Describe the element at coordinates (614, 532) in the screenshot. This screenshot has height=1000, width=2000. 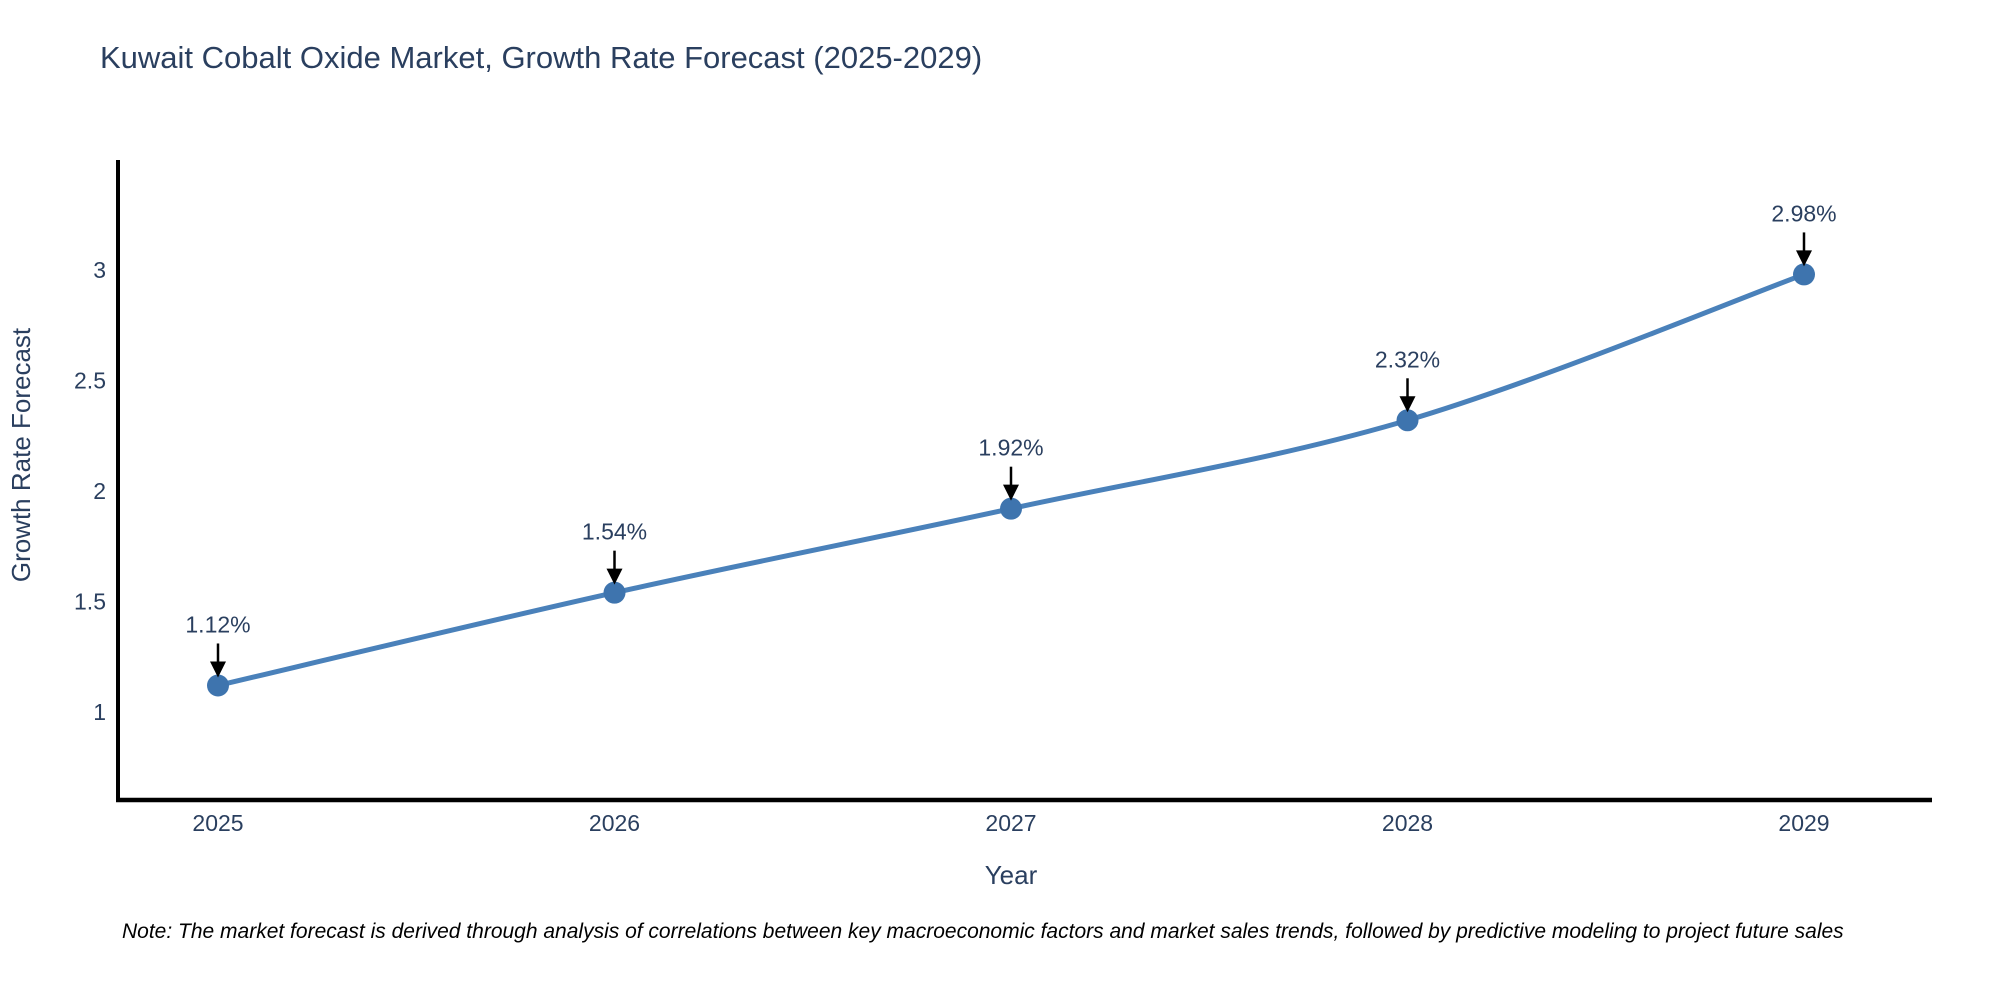
I see `point-annotation-label: 1.54%` at that location.